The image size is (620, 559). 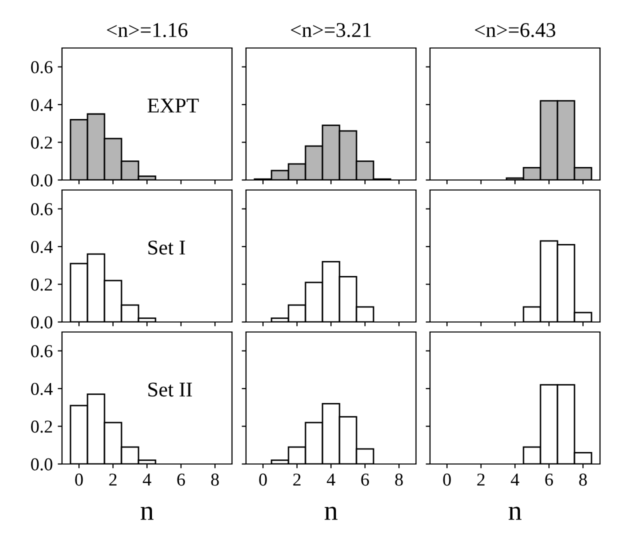 What do you see at coordinates (515, 30) in the screenshot?
I see `chart-title: <n>=6.43` at bounding box center [515, 30].